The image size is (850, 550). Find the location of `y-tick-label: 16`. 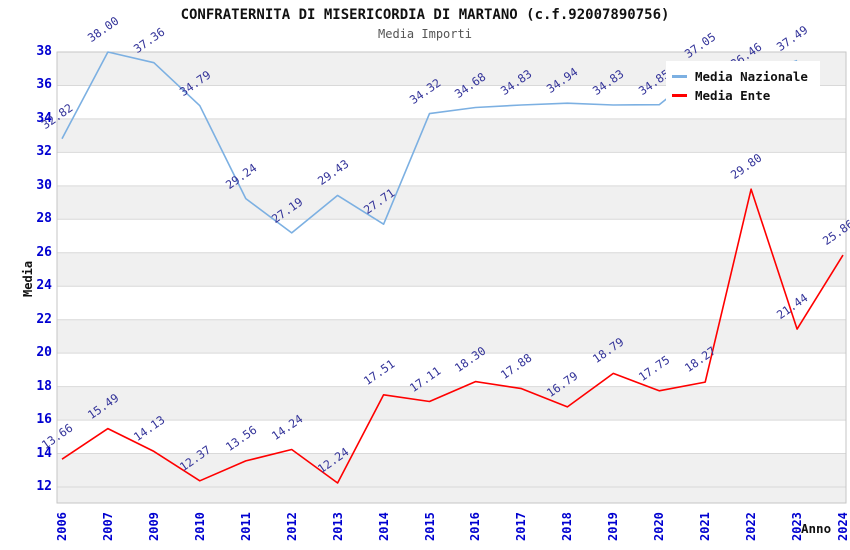

y-tick-label: 16 is located at coordinates (44, 420).